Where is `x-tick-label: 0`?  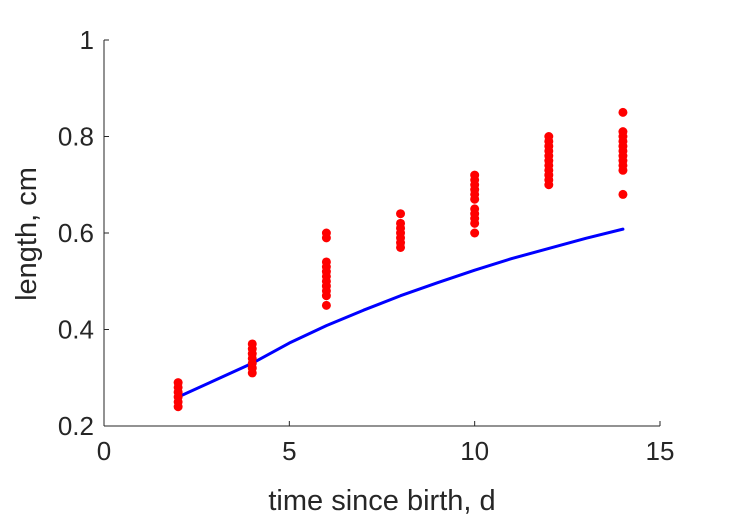 x-tick-label: 0 is located at coordinates (104, 451).